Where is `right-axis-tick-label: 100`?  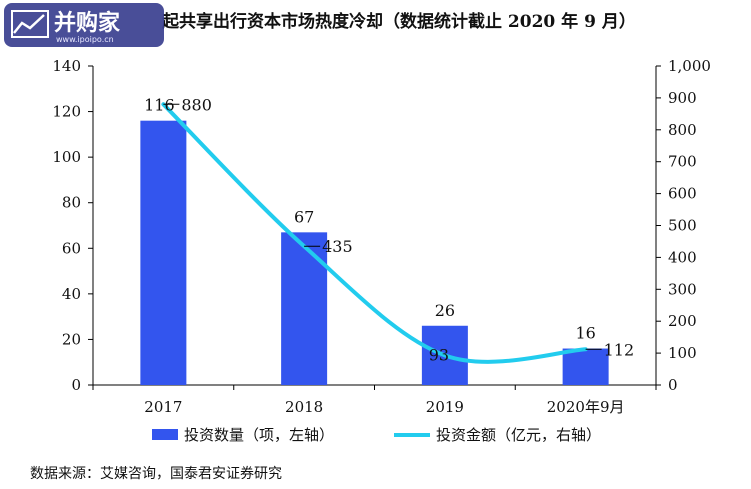 right-axis-tick-label: 100 is located at coordinates (682, 353).